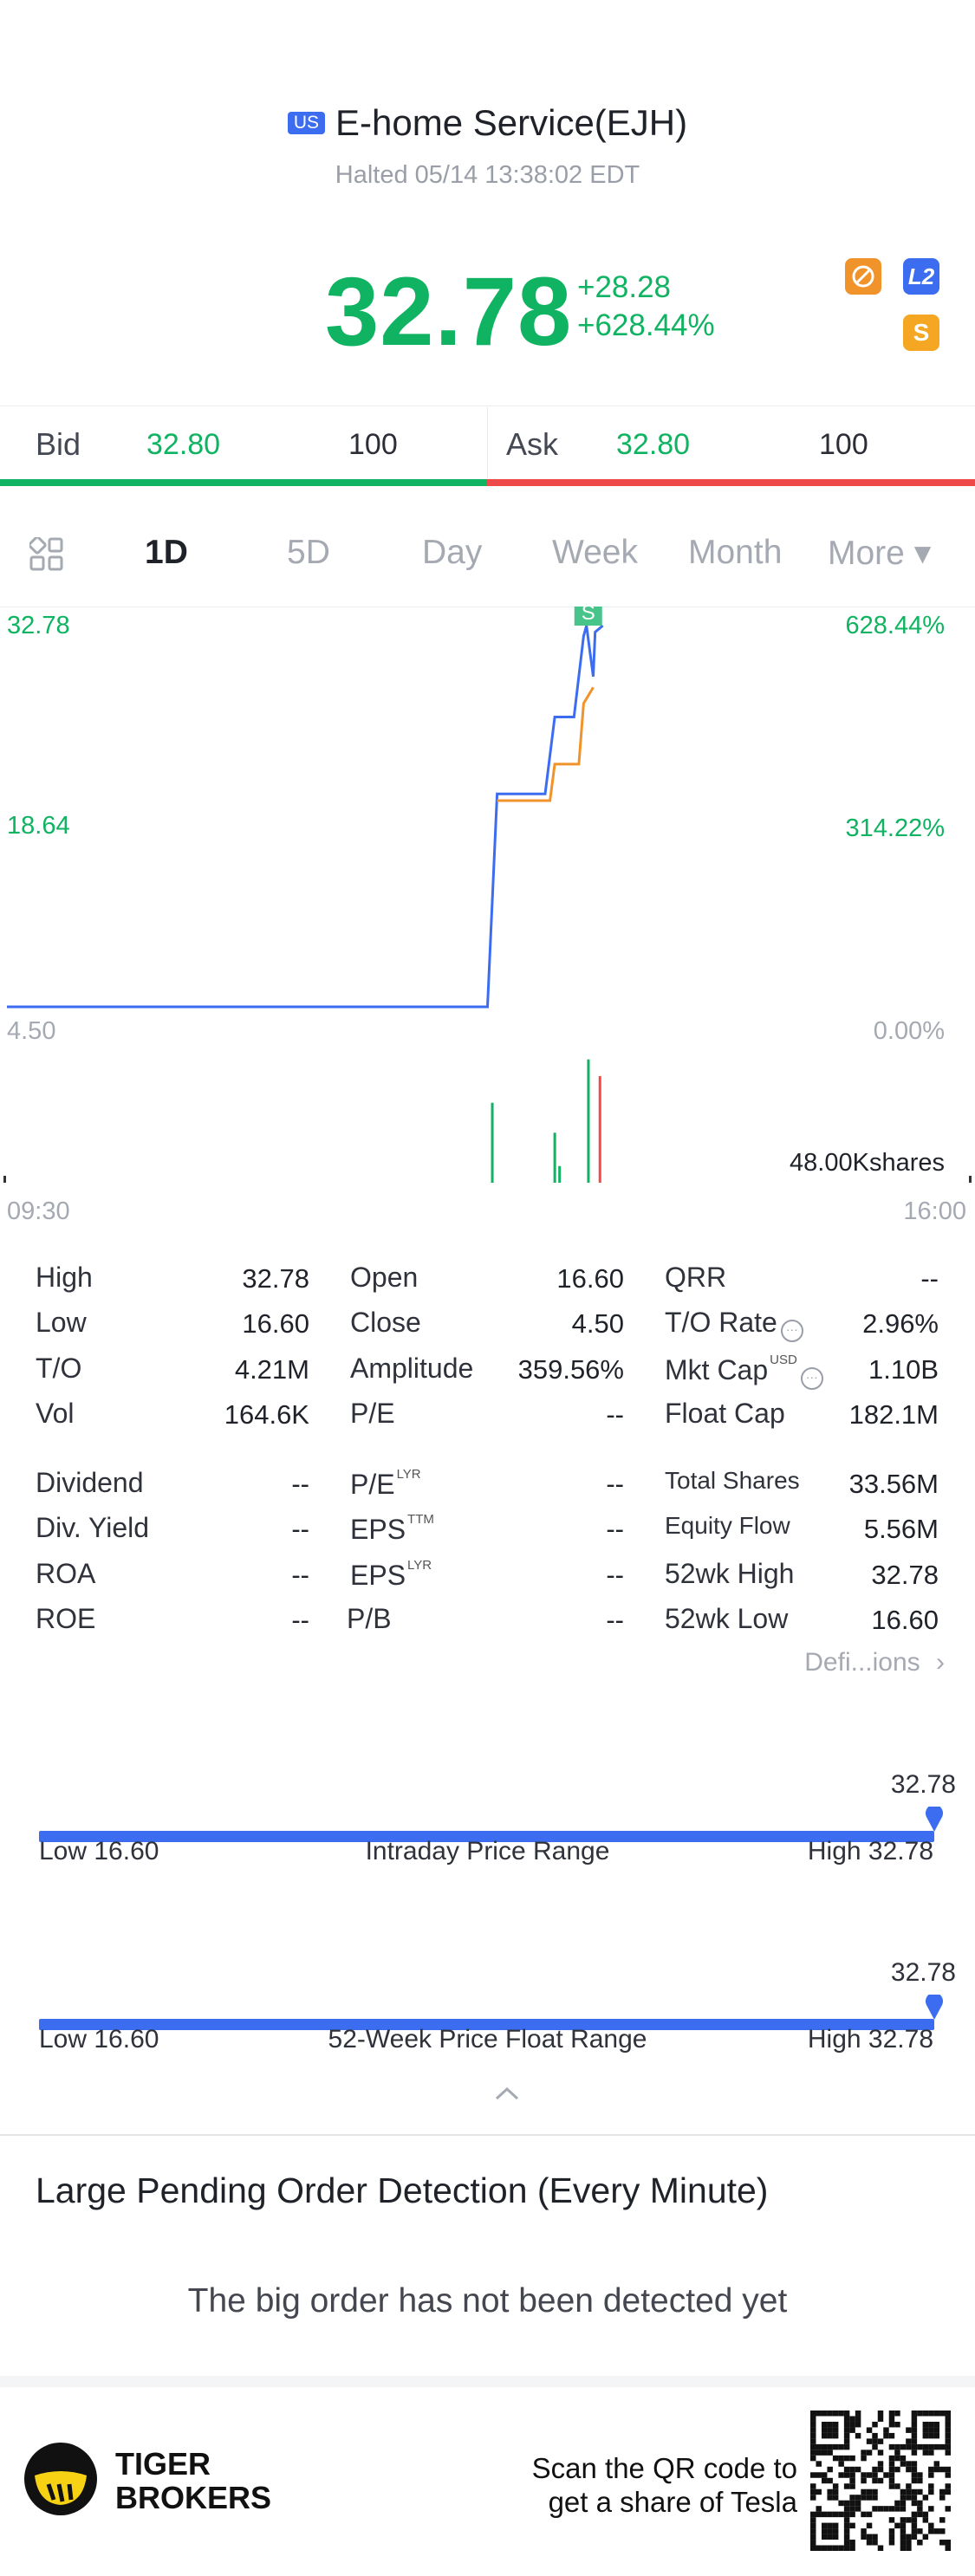 The height and width of the screenshot is (2576, 975). Describe the element at coordinates (863, 276) in the screenshot. I see `no-trade-icon` at that location.